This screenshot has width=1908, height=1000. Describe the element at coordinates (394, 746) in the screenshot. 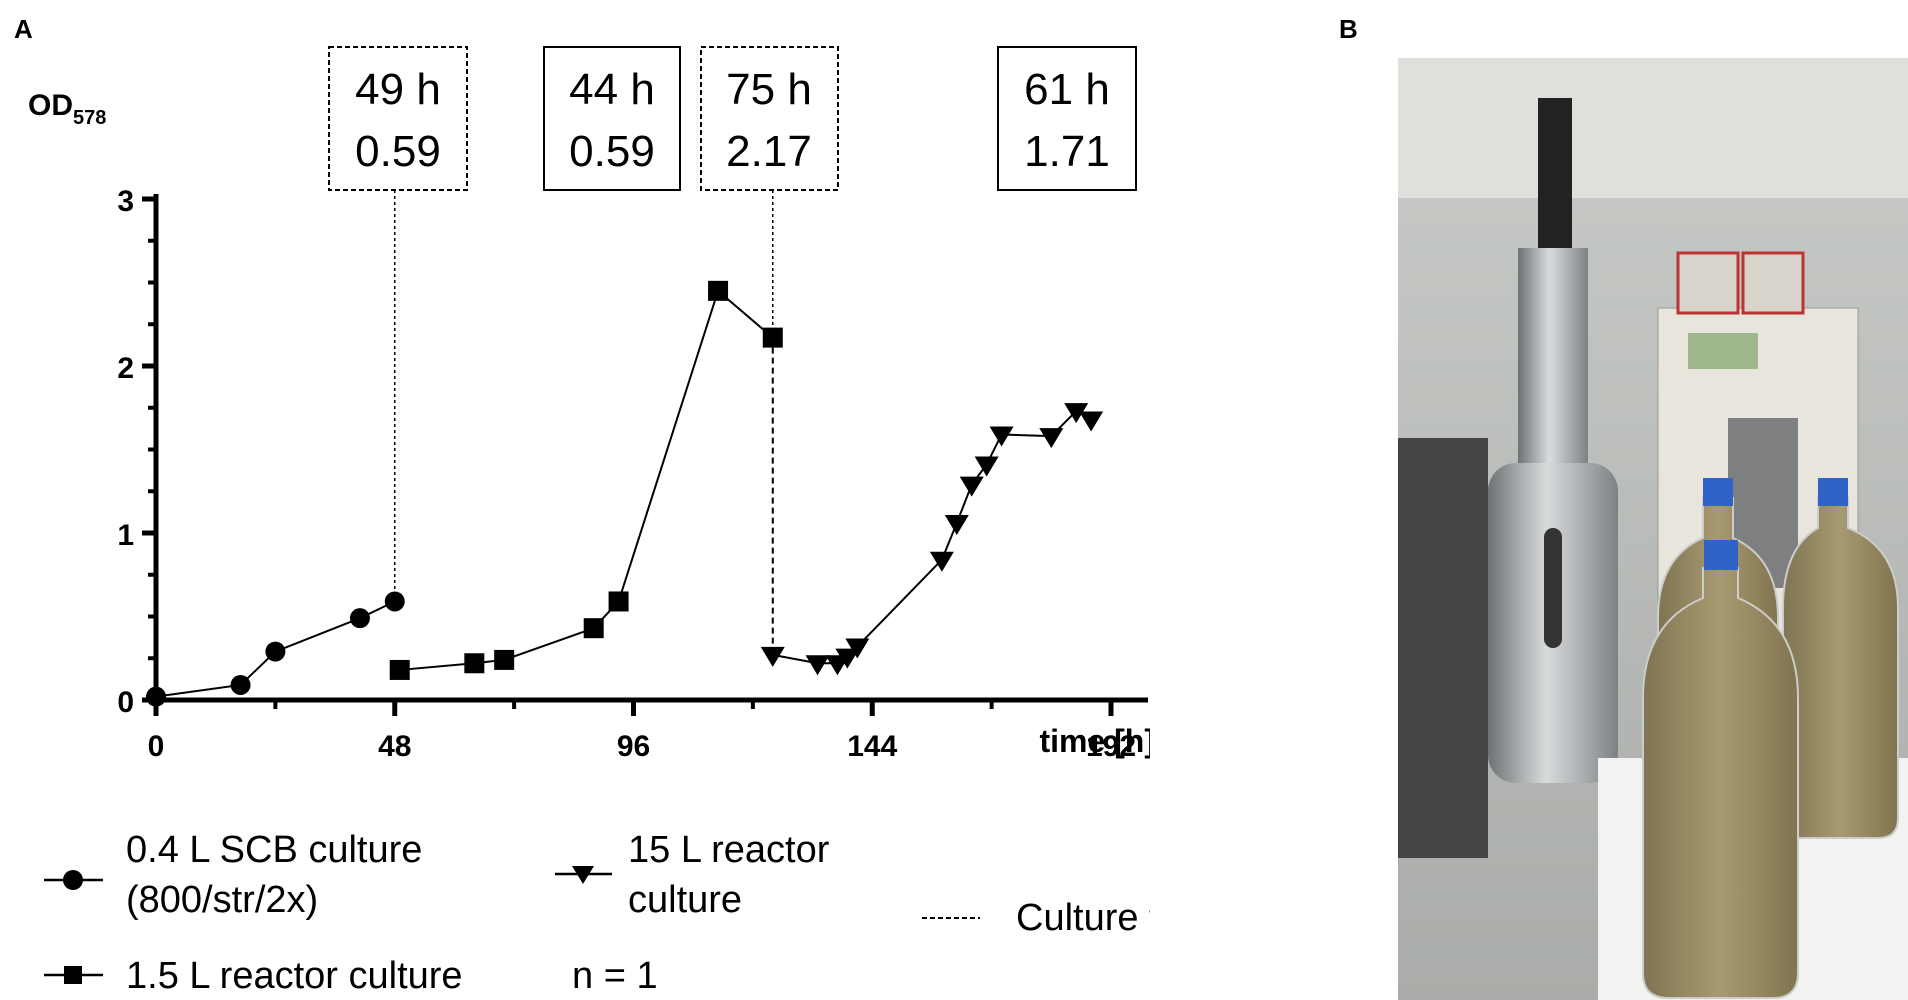

I see `x-tick-label-48: 48` at that location.